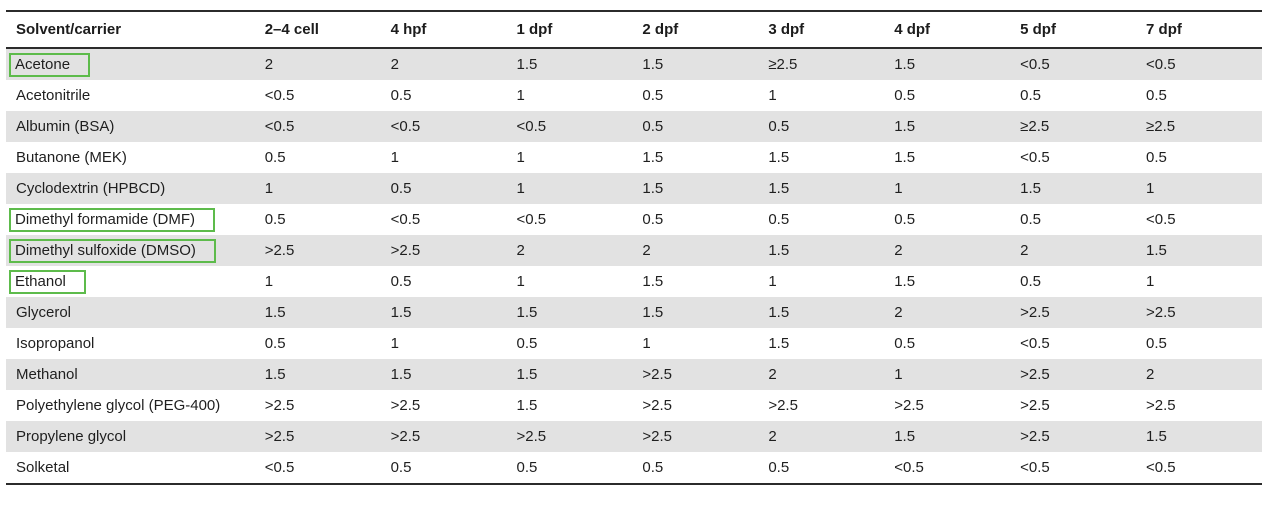 This screenshot has height=511, width=1268. What do you see at coordinates (634, 312) in the screenshot?
I see `table-row: Glycerol 1.5 1.5 1.5 1.5 1.5 2 >2.5 >2.5` at bounding box center [634, 312].